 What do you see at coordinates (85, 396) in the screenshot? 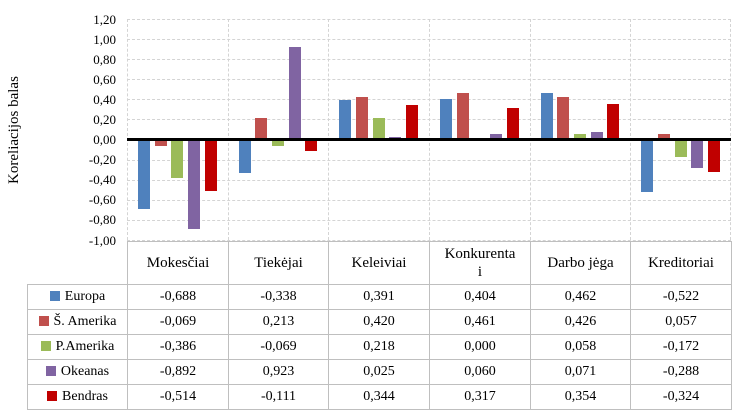
I see `series-name: Bendras` at bounding box center [85, 396].